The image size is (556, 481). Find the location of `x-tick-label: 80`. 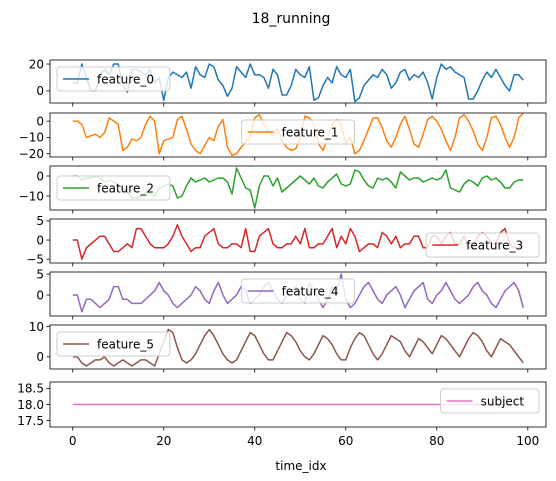

x-tick-label: 80 is located at coordinates (436, 441).